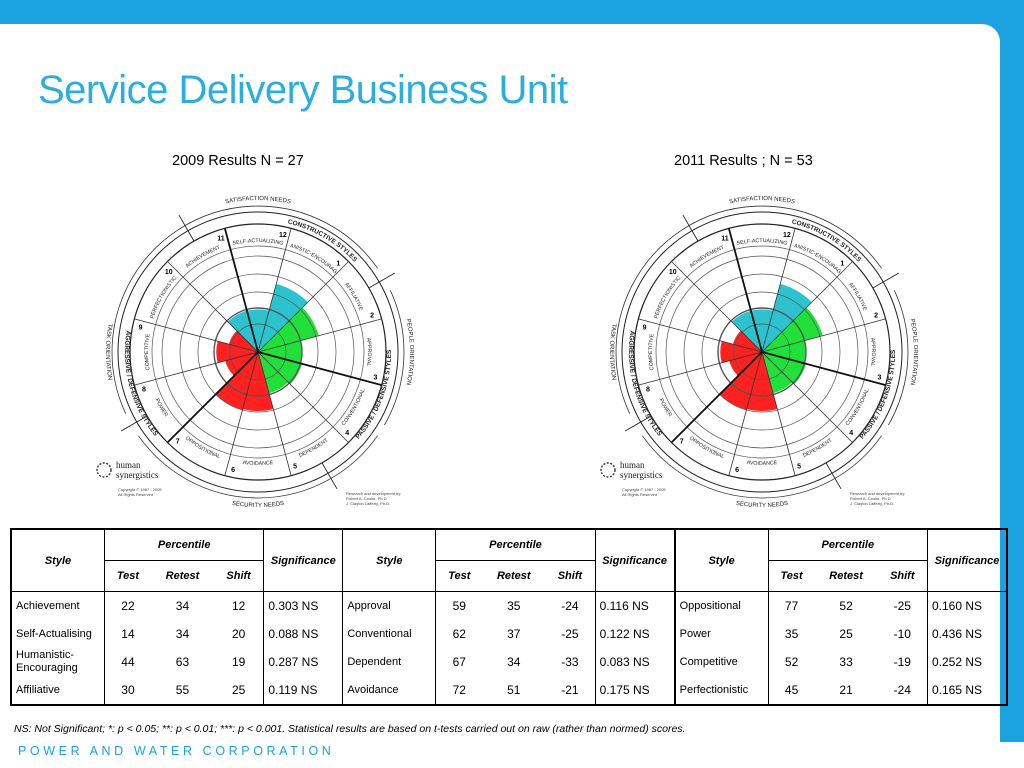 Image resolution: width=1024 pixels, height=768 pixels. I want to click on header-test: Test, so click(459, 576).